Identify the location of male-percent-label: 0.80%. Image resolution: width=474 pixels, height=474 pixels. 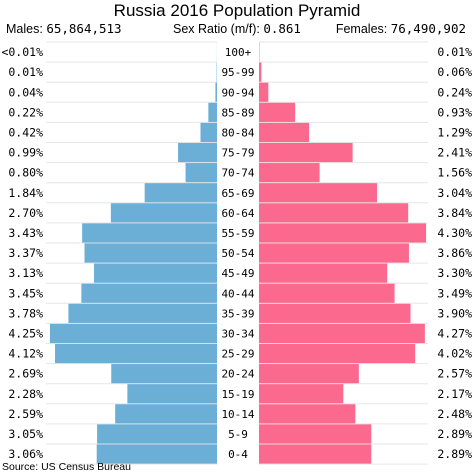
(25, 173).